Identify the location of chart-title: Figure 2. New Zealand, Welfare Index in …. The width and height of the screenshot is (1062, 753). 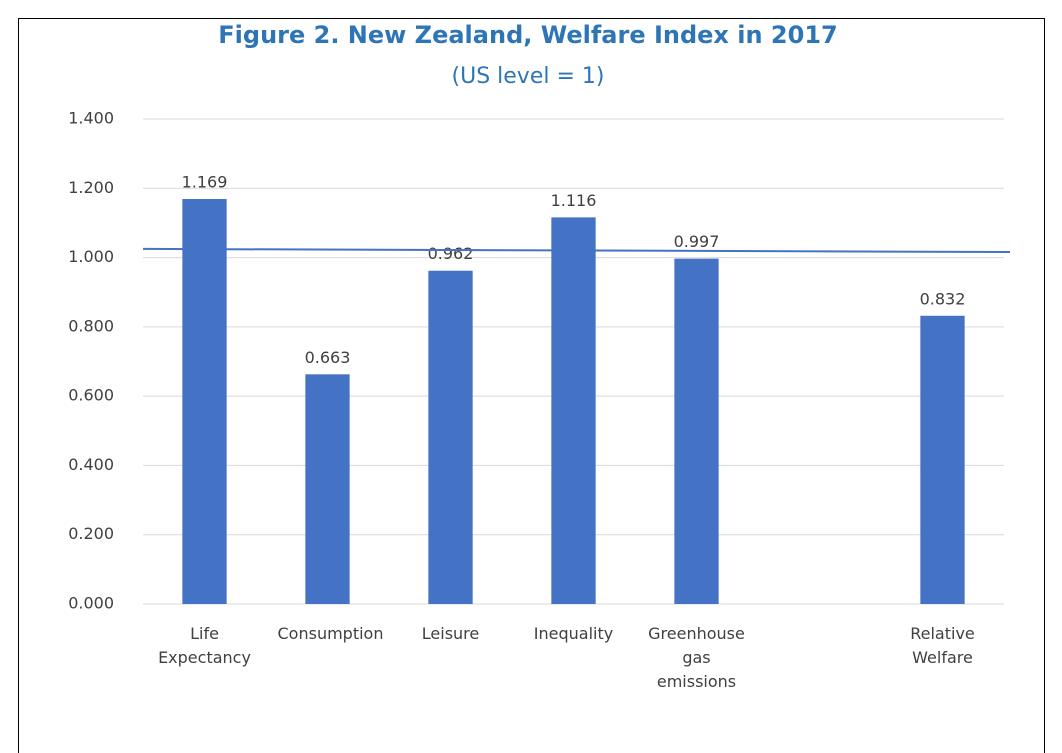
(527, 35).